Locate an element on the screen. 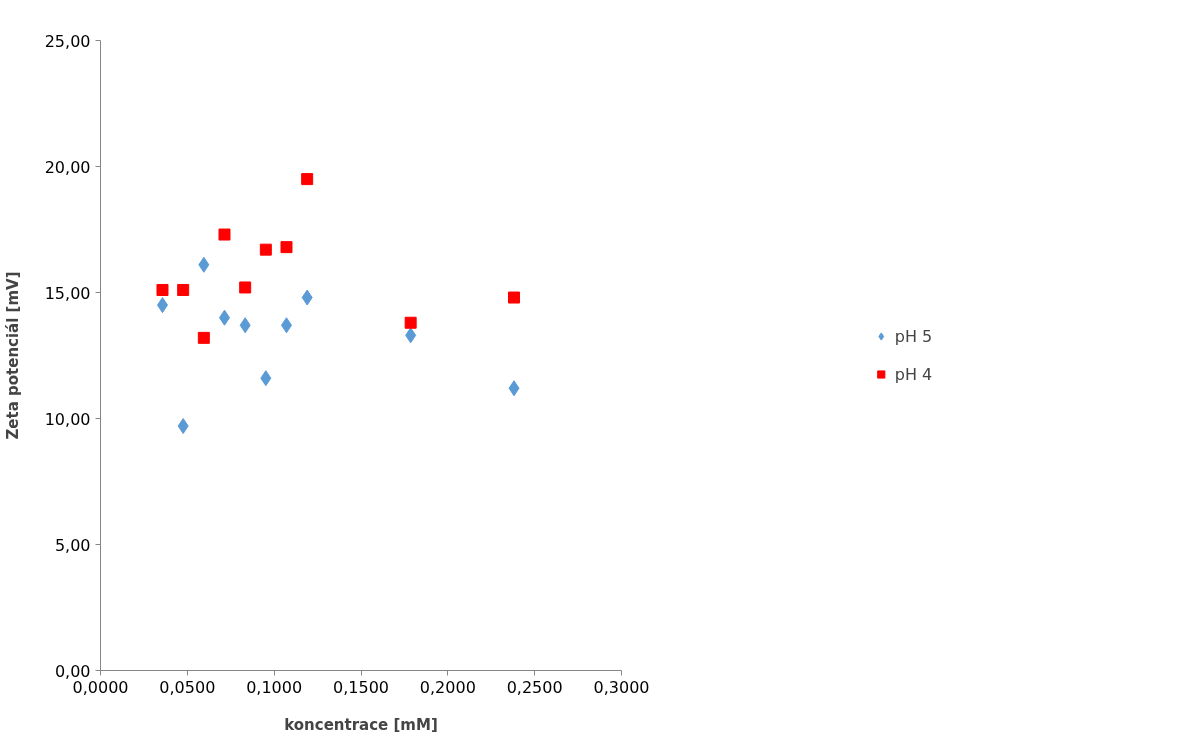 The width and height of the screenshot is (1183, 736). y-tick-label: 10,00 is located at coordinates (67, 419).